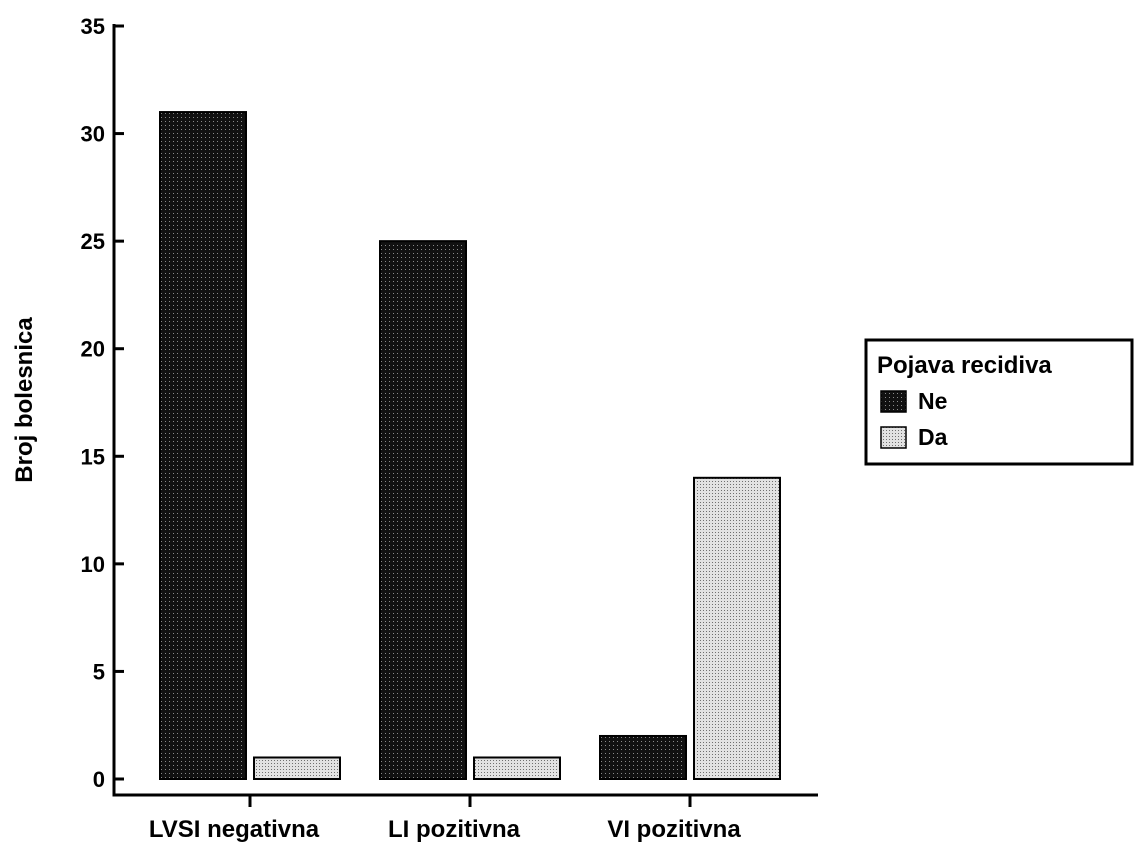  I want to click on legend-swatch-da, so click(893, 437).